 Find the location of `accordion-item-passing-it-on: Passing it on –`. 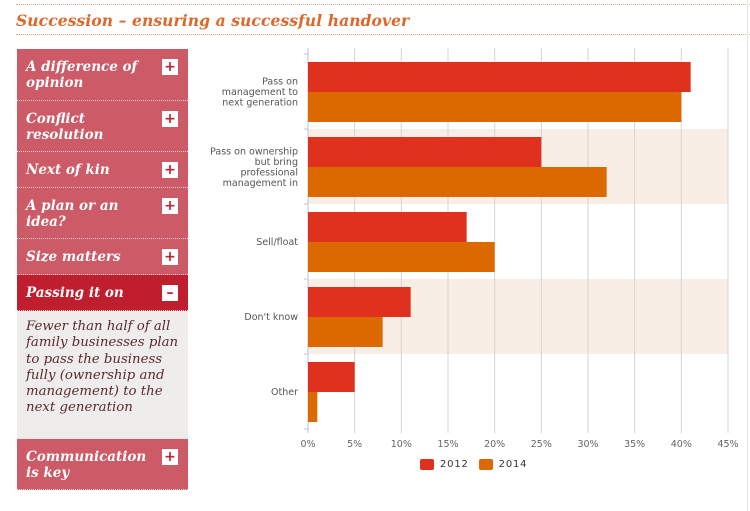

accordion-item-passing-it-on: Passing it on – is located at coordinates (102, 293).